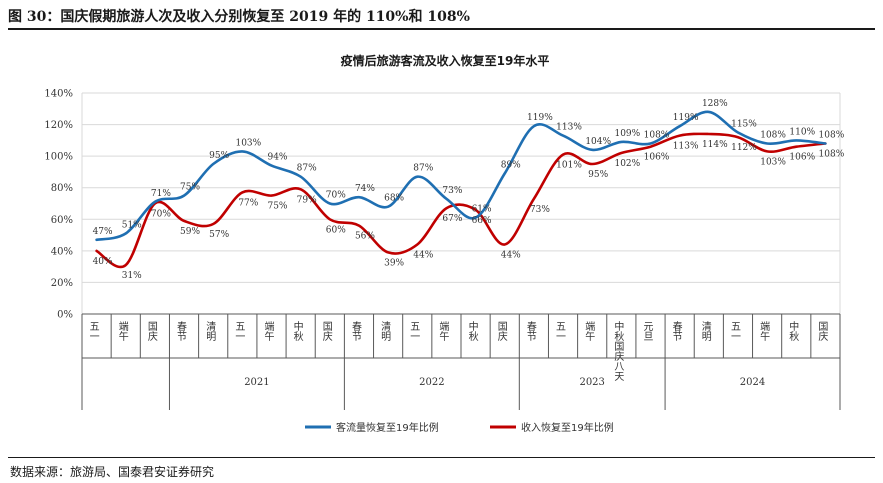  What do you see at coordinates (744, 148) in the screenshot?
I see `data-label: 112%` at bounding box center [744, 148].